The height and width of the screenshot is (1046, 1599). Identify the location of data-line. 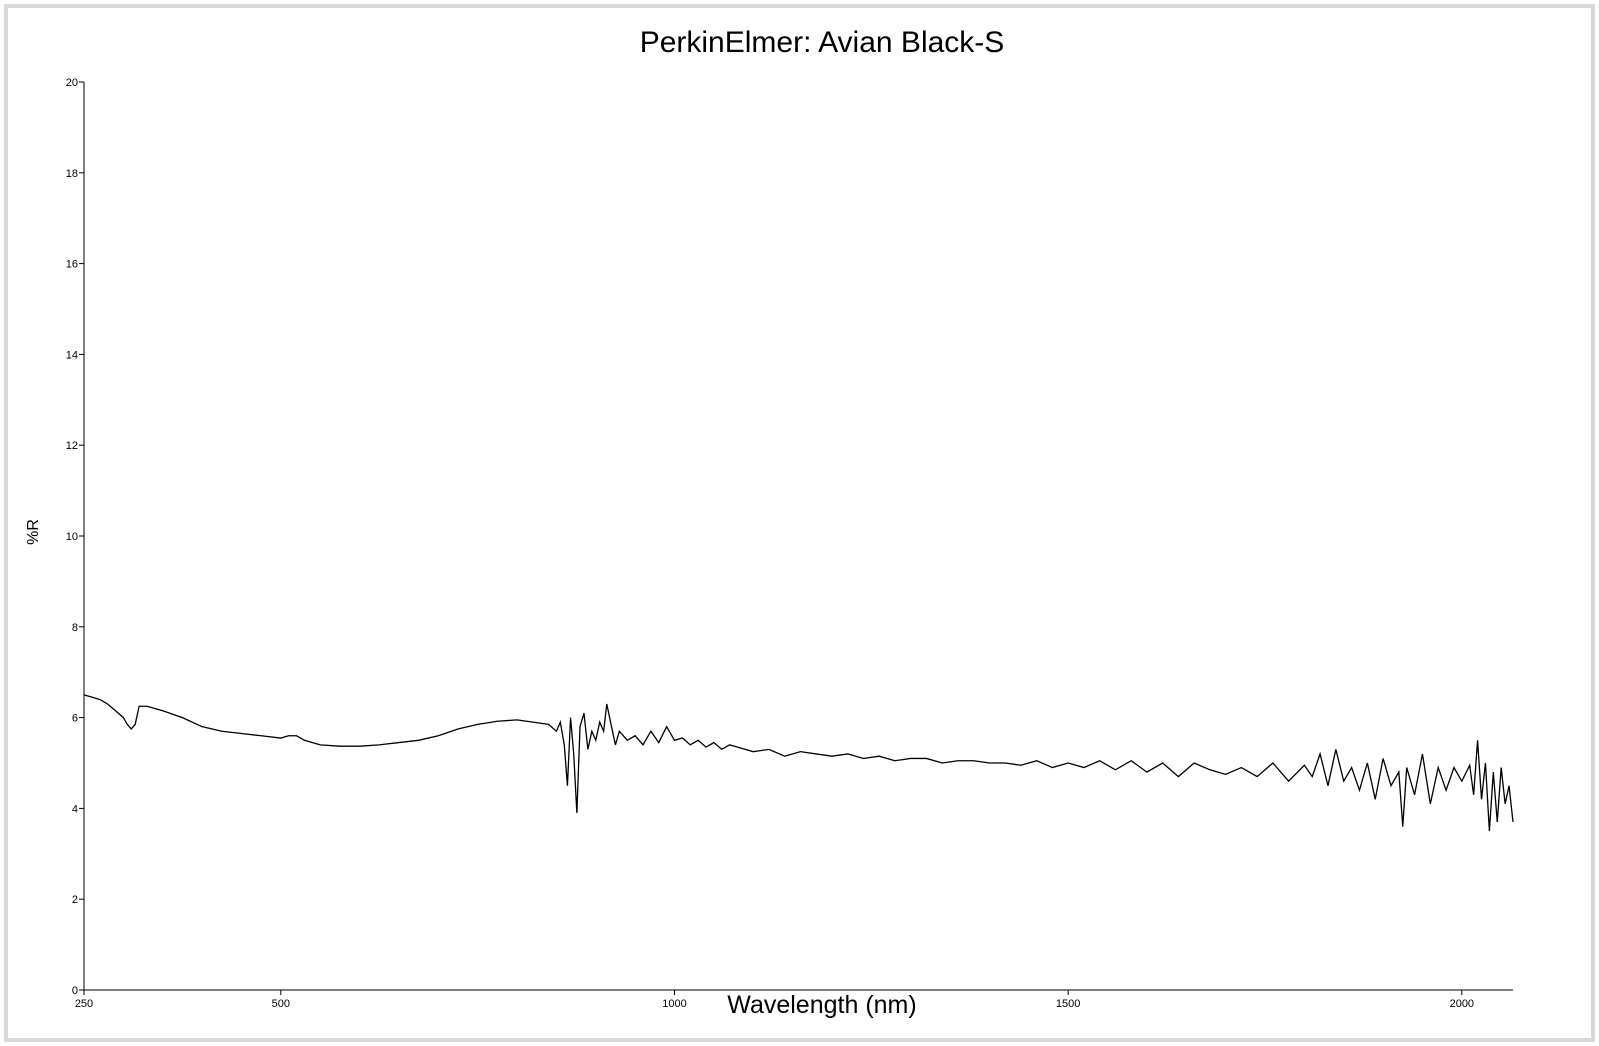
(798, 763).